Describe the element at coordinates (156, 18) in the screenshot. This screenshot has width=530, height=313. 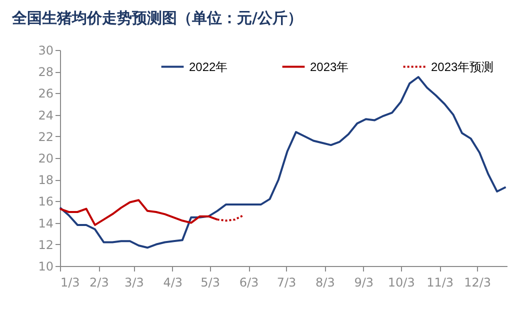
I see `chart-title: 全国生猪均价走势预测图（单位：元/公斤）` at that location.